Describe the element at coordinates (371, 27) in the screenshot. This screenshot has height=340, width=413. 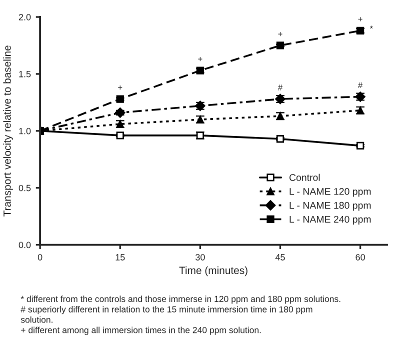
I see `annotation: *` at that location.